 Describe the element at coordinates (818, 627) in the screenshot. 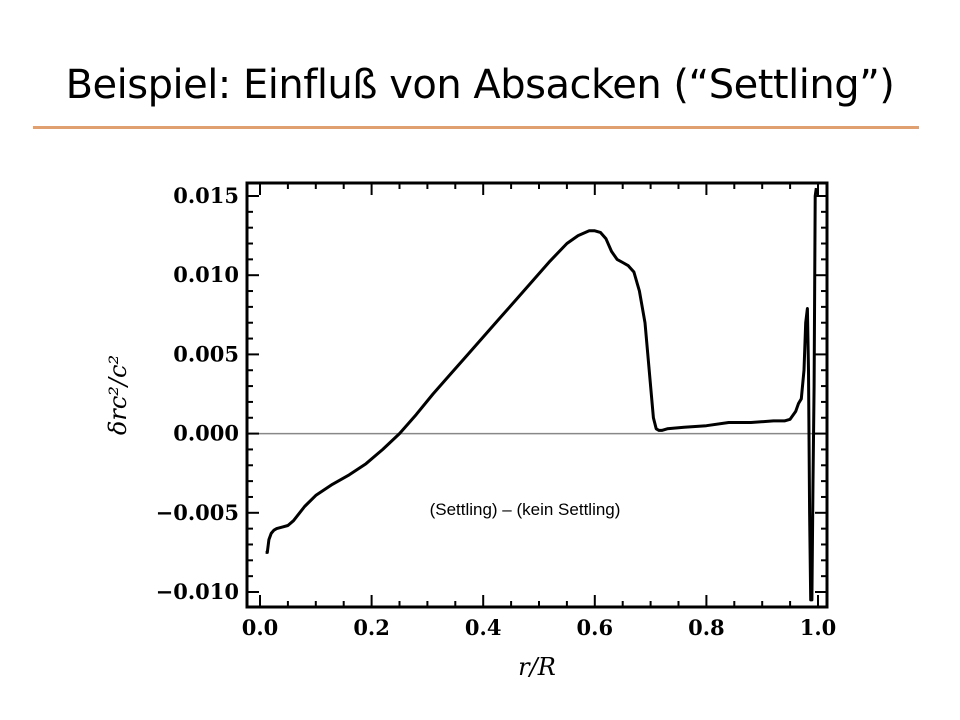

I see `x-tick-label: 1.0` at that location.